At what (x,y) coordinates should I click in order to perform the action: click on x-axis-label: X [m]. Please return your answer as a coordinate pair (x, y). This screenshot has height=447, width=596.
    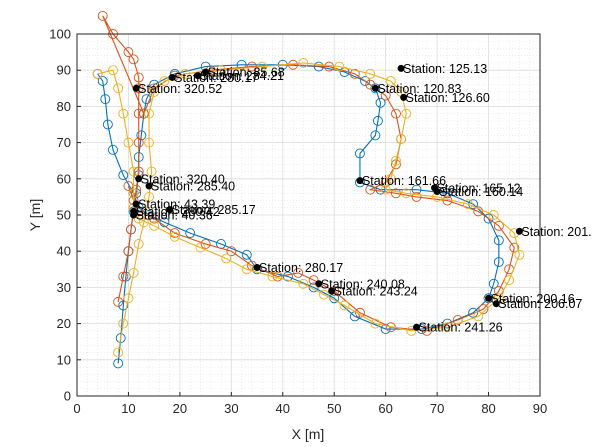
    Looking at the image, I should click on (308, 434).